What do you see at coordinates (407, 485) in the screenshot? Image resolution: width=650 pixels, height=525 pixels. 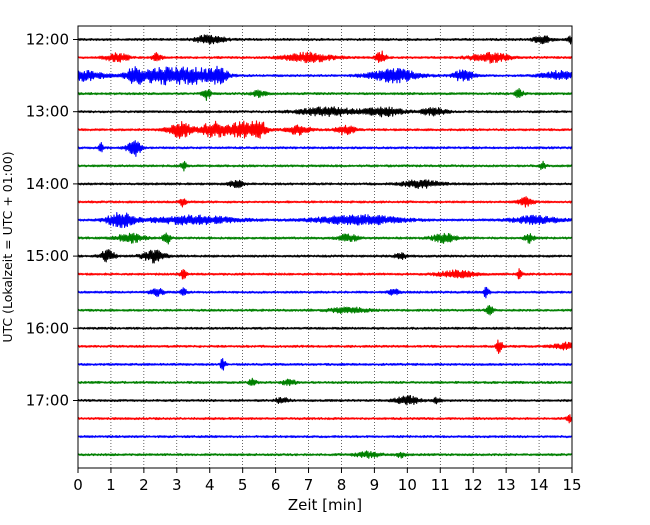 I see `x-tick-label-10: 10` at bounding box center [407, 485].